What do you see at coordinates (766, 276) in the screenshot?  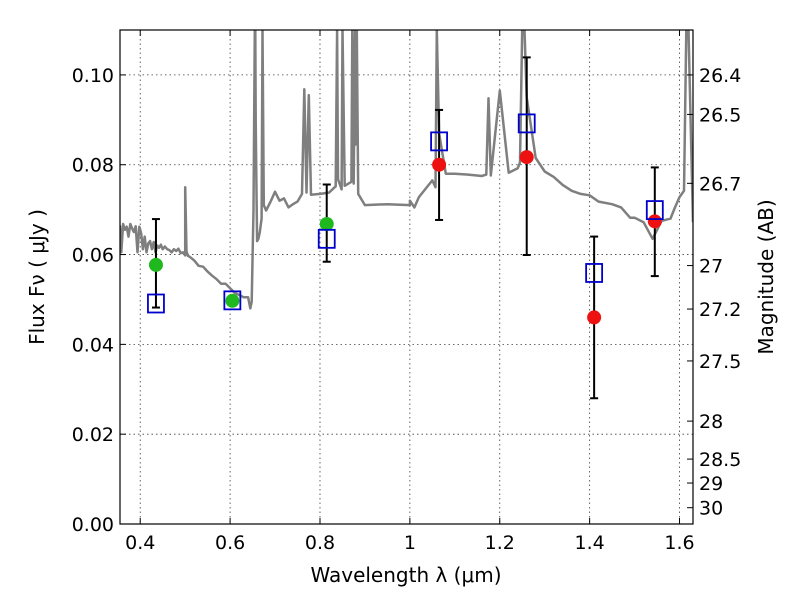 I see `magnitude-axis-label: Magnitude (AB)` at bounding box center [766, 276].